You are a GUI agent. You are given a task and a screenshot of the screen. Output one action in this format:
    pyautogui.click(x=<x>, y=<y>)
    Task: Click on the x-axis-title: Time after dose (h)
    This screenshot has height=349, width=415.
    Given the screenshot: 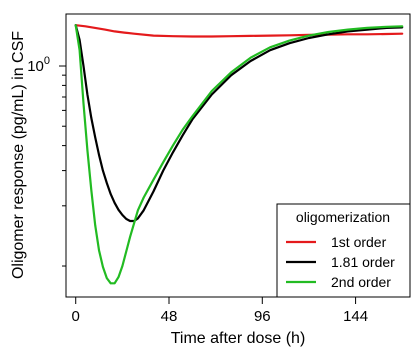 What is the action you would take?
    pyautogui.click(x=238, y=338)
    